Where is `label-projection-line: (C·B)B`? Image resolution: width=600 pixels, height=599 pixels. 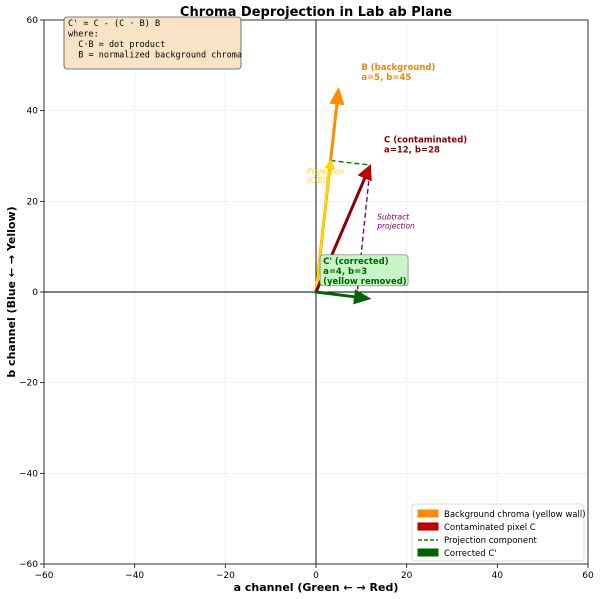
label-projection-line: (C·B)B is located at coordinates (319, 180).